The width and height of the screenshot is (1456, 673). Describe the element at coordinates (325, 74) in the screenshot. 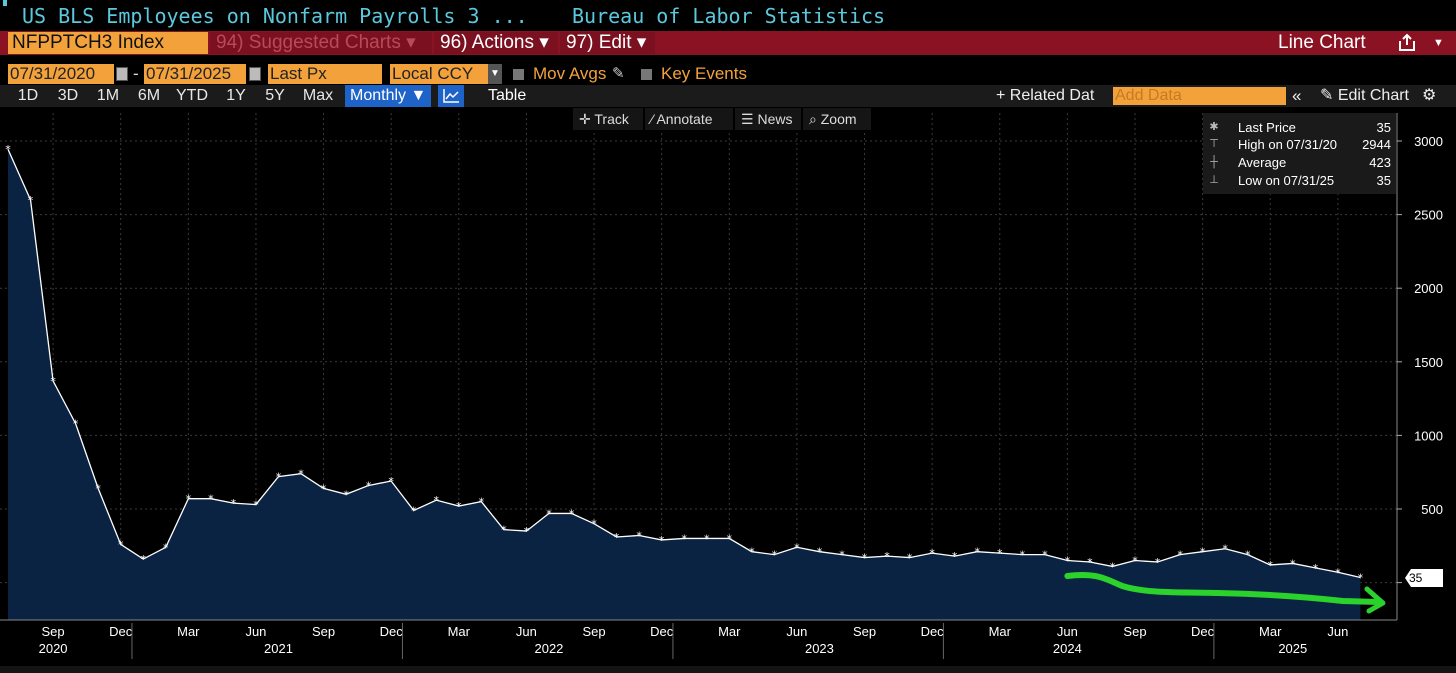

I see `field-select: Last Px` at that location.